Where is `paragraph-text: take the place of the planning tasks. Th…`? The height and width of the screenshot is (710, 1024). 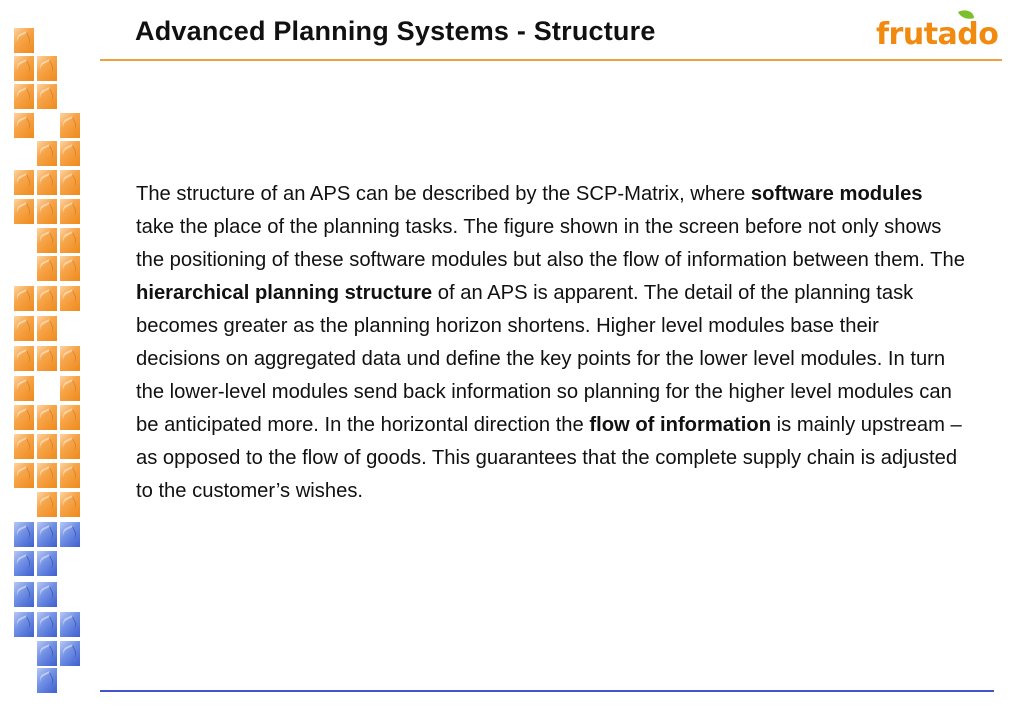 paragraph-text: take the place of the planning tasks. Th… is located at coordinates (550, 243).